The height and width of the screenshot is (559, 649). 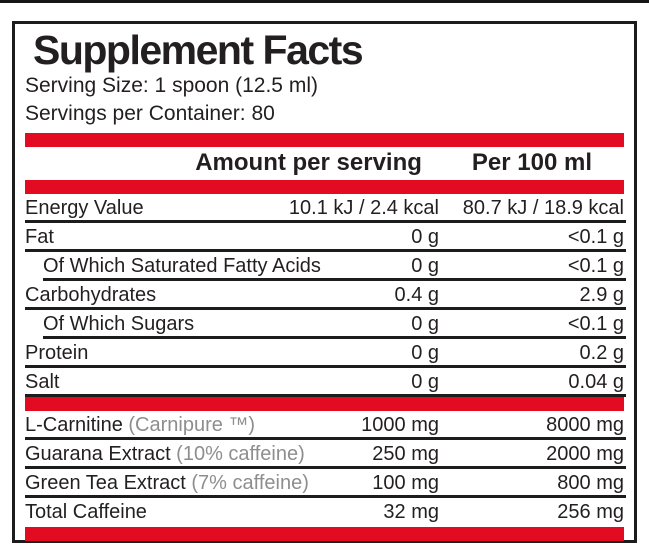 I want to click on row-label: Carbohydrates, so click(x=149, y=295).